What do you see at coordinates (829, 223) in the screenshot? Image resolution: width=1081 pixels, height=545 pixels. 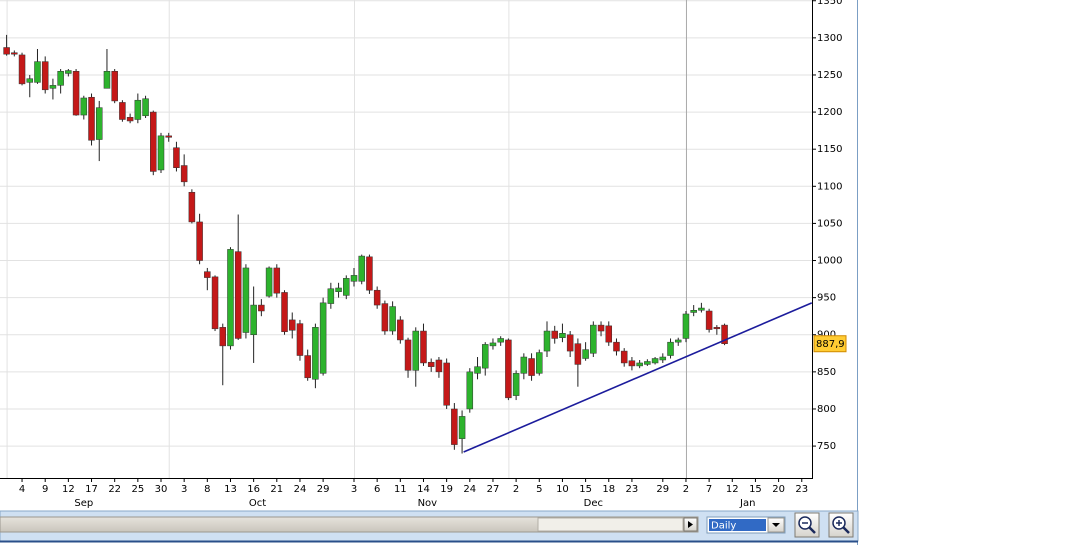 I see `y-tick-label: 1050` at bounding box center [829, 223].